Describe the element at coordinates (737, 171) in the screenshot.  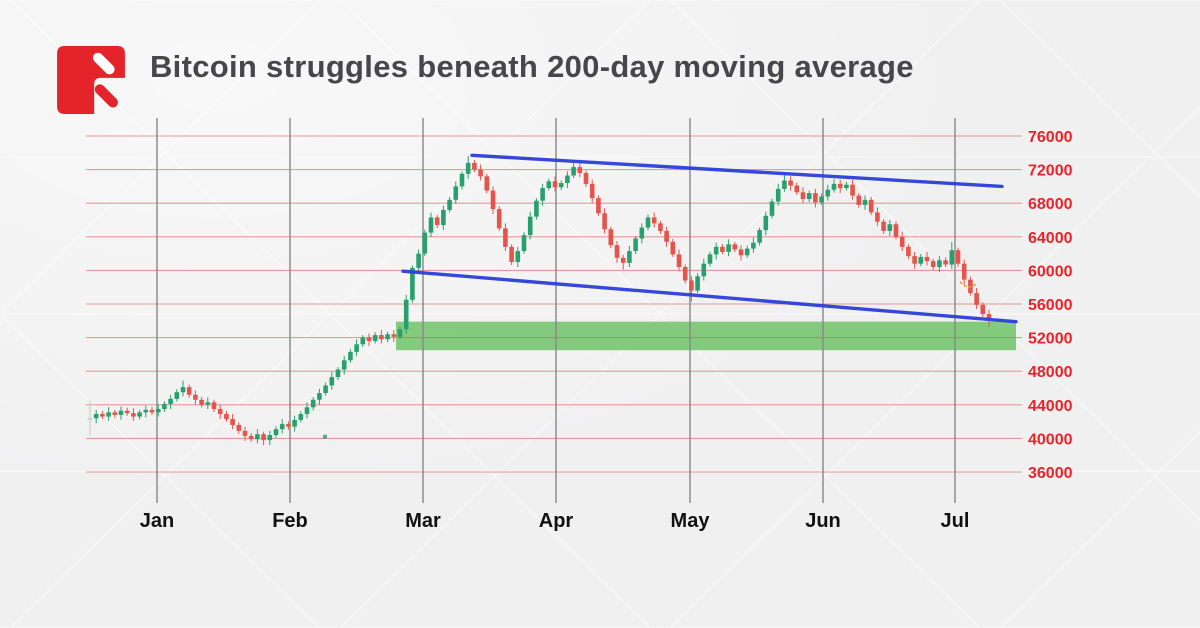
I see `trendline-upper-resistance` at that location.